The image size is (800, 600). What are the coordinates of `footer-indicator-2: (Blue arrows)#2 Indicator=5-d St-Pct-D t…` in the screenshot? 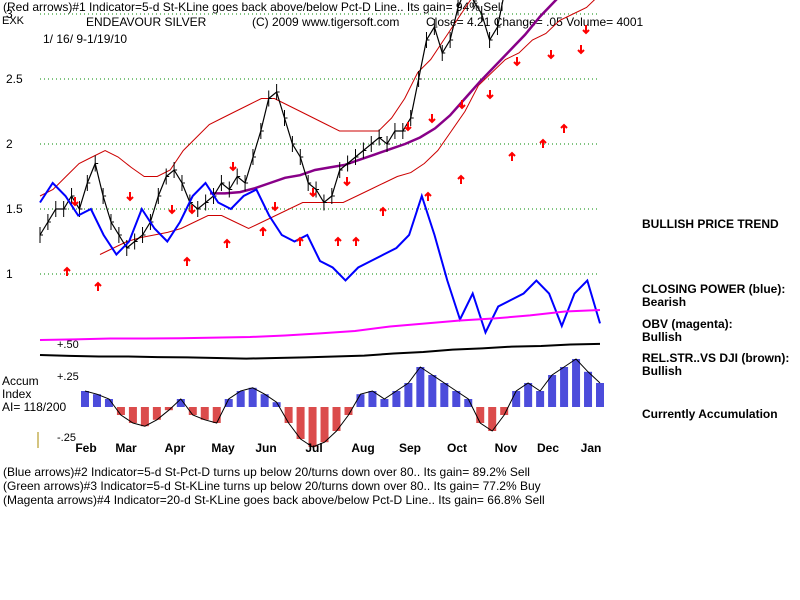 It's located at (266, 472).